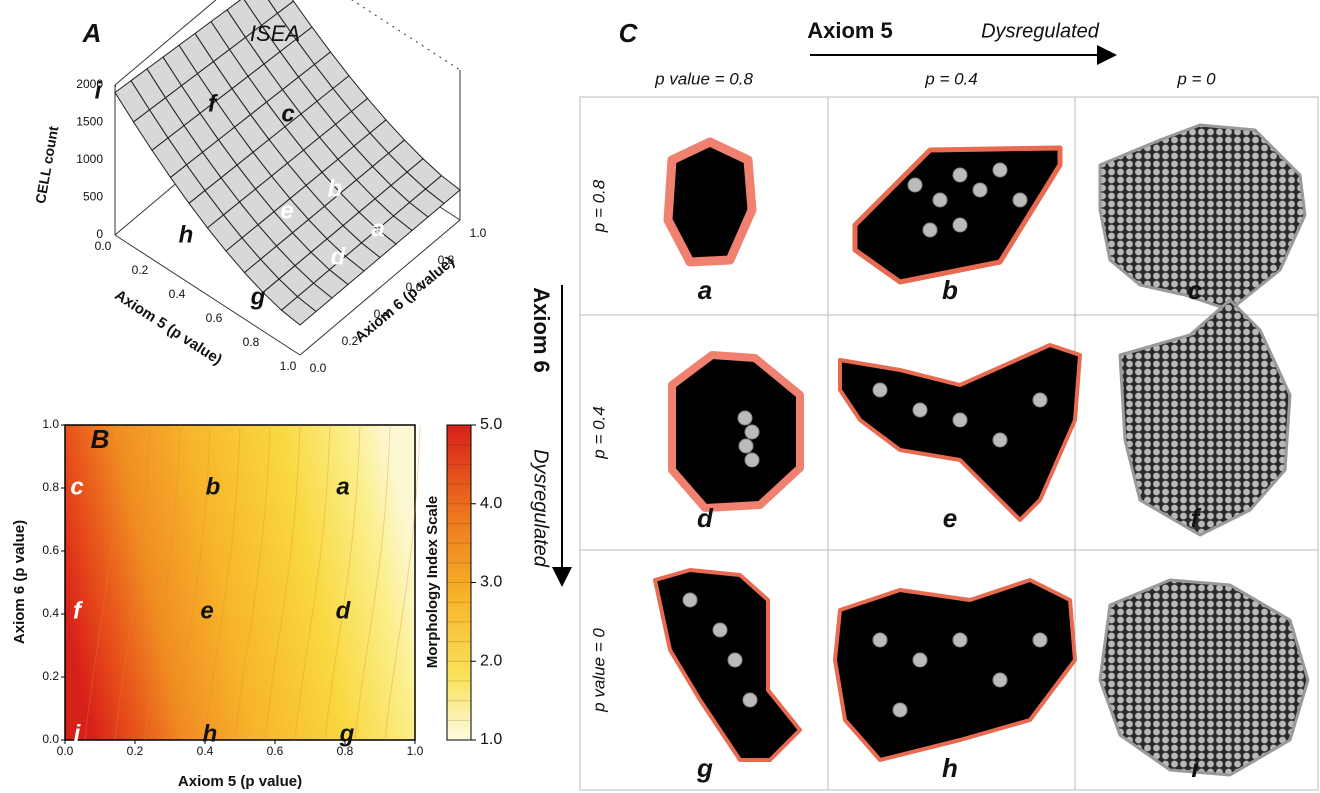 Image resolution: width=1320 pixels, height=793 pixels. What do you see at coordinates (491, 660) in the screenshot?
I see `colorbar-tick-label: 2.0` at bounding box center [491, 660].